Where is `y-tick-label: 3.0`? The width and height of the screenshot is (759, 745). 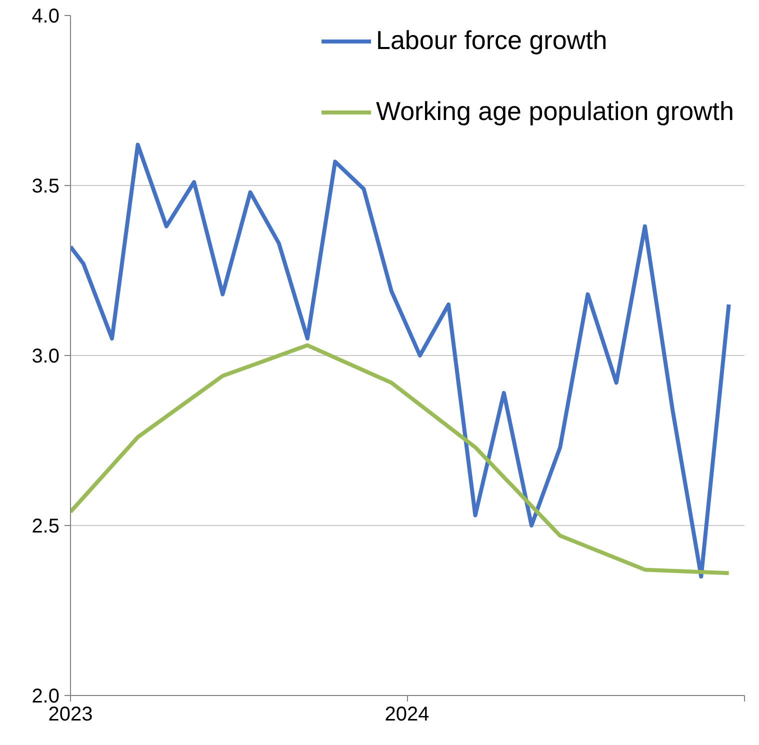
y-tick-label: 3.0 is located at coordinates (46, 357).